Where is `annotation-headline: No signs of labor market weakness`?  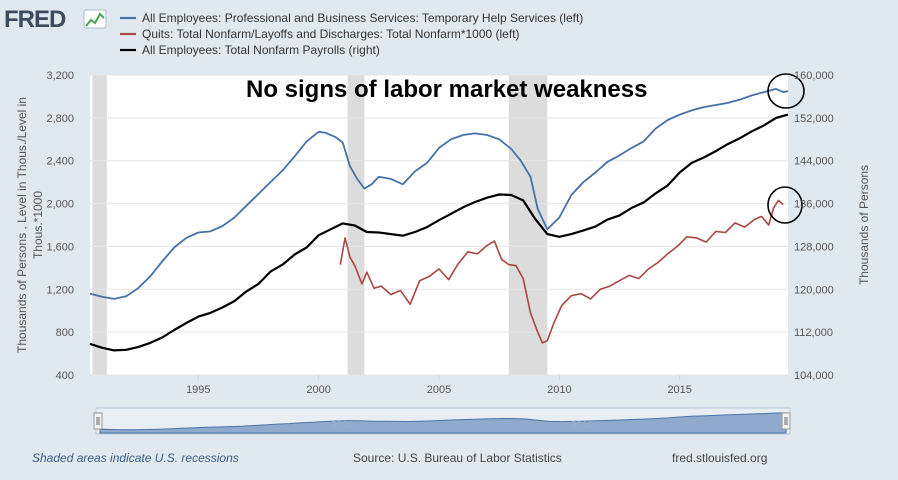
annotation-headline: No signs of labor market weakness is located at coordinates (446, 89).